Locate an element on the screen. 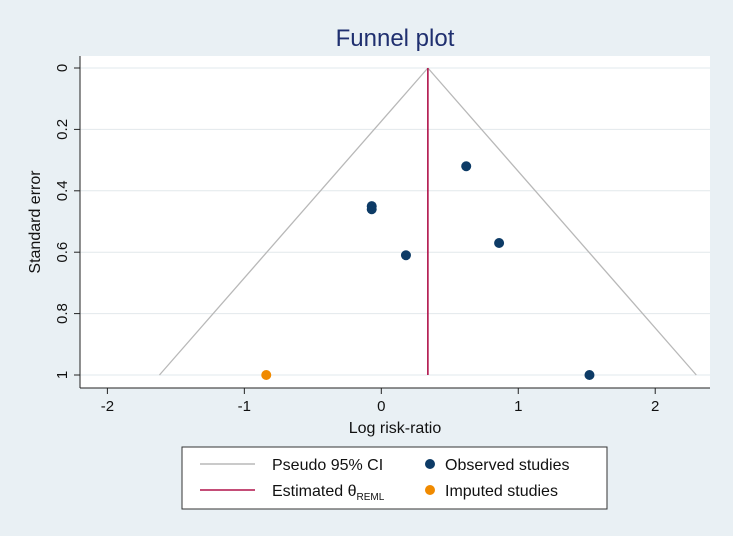 The image size is (733, 536). legend-box is located at coordinates (394, 478).